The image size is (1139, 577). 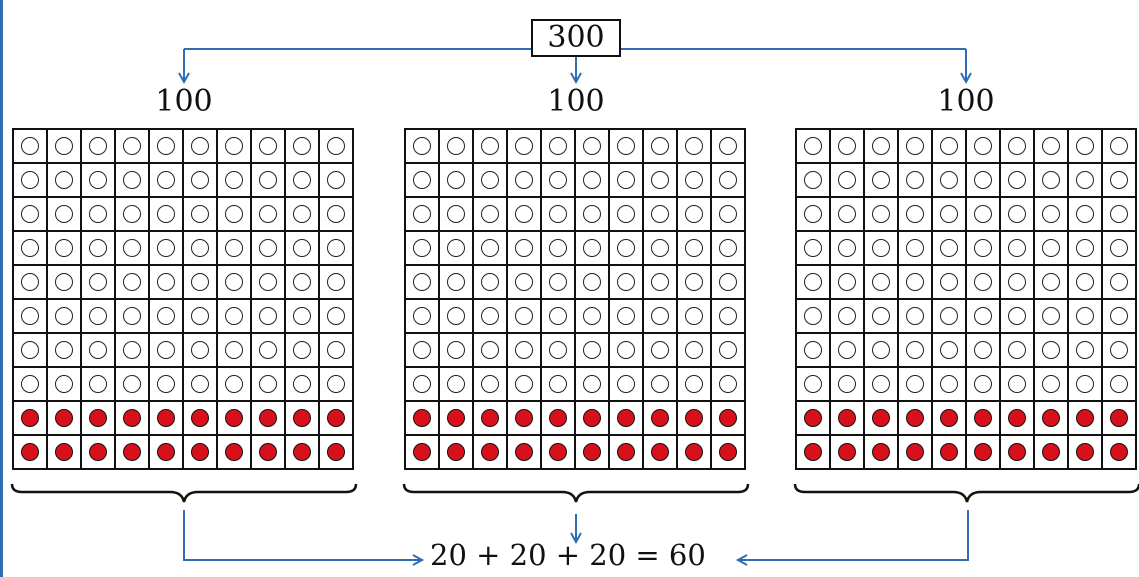 I want to click on group-label-2: 100, so click(x=576, y=101).